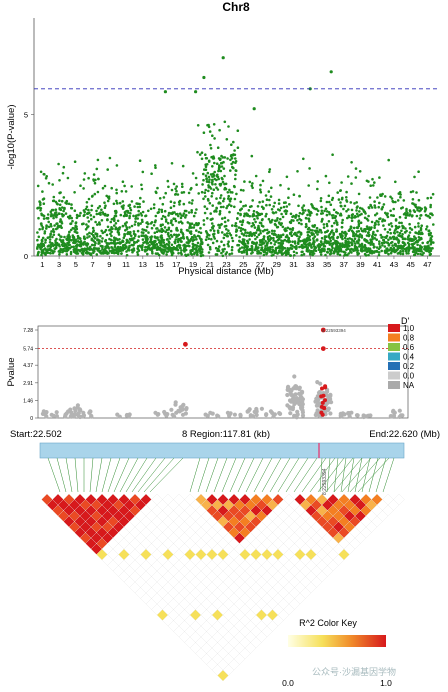 The width and height of the screenshot is (448, 692). I want to click on legend-title: D', so click(405, 321).